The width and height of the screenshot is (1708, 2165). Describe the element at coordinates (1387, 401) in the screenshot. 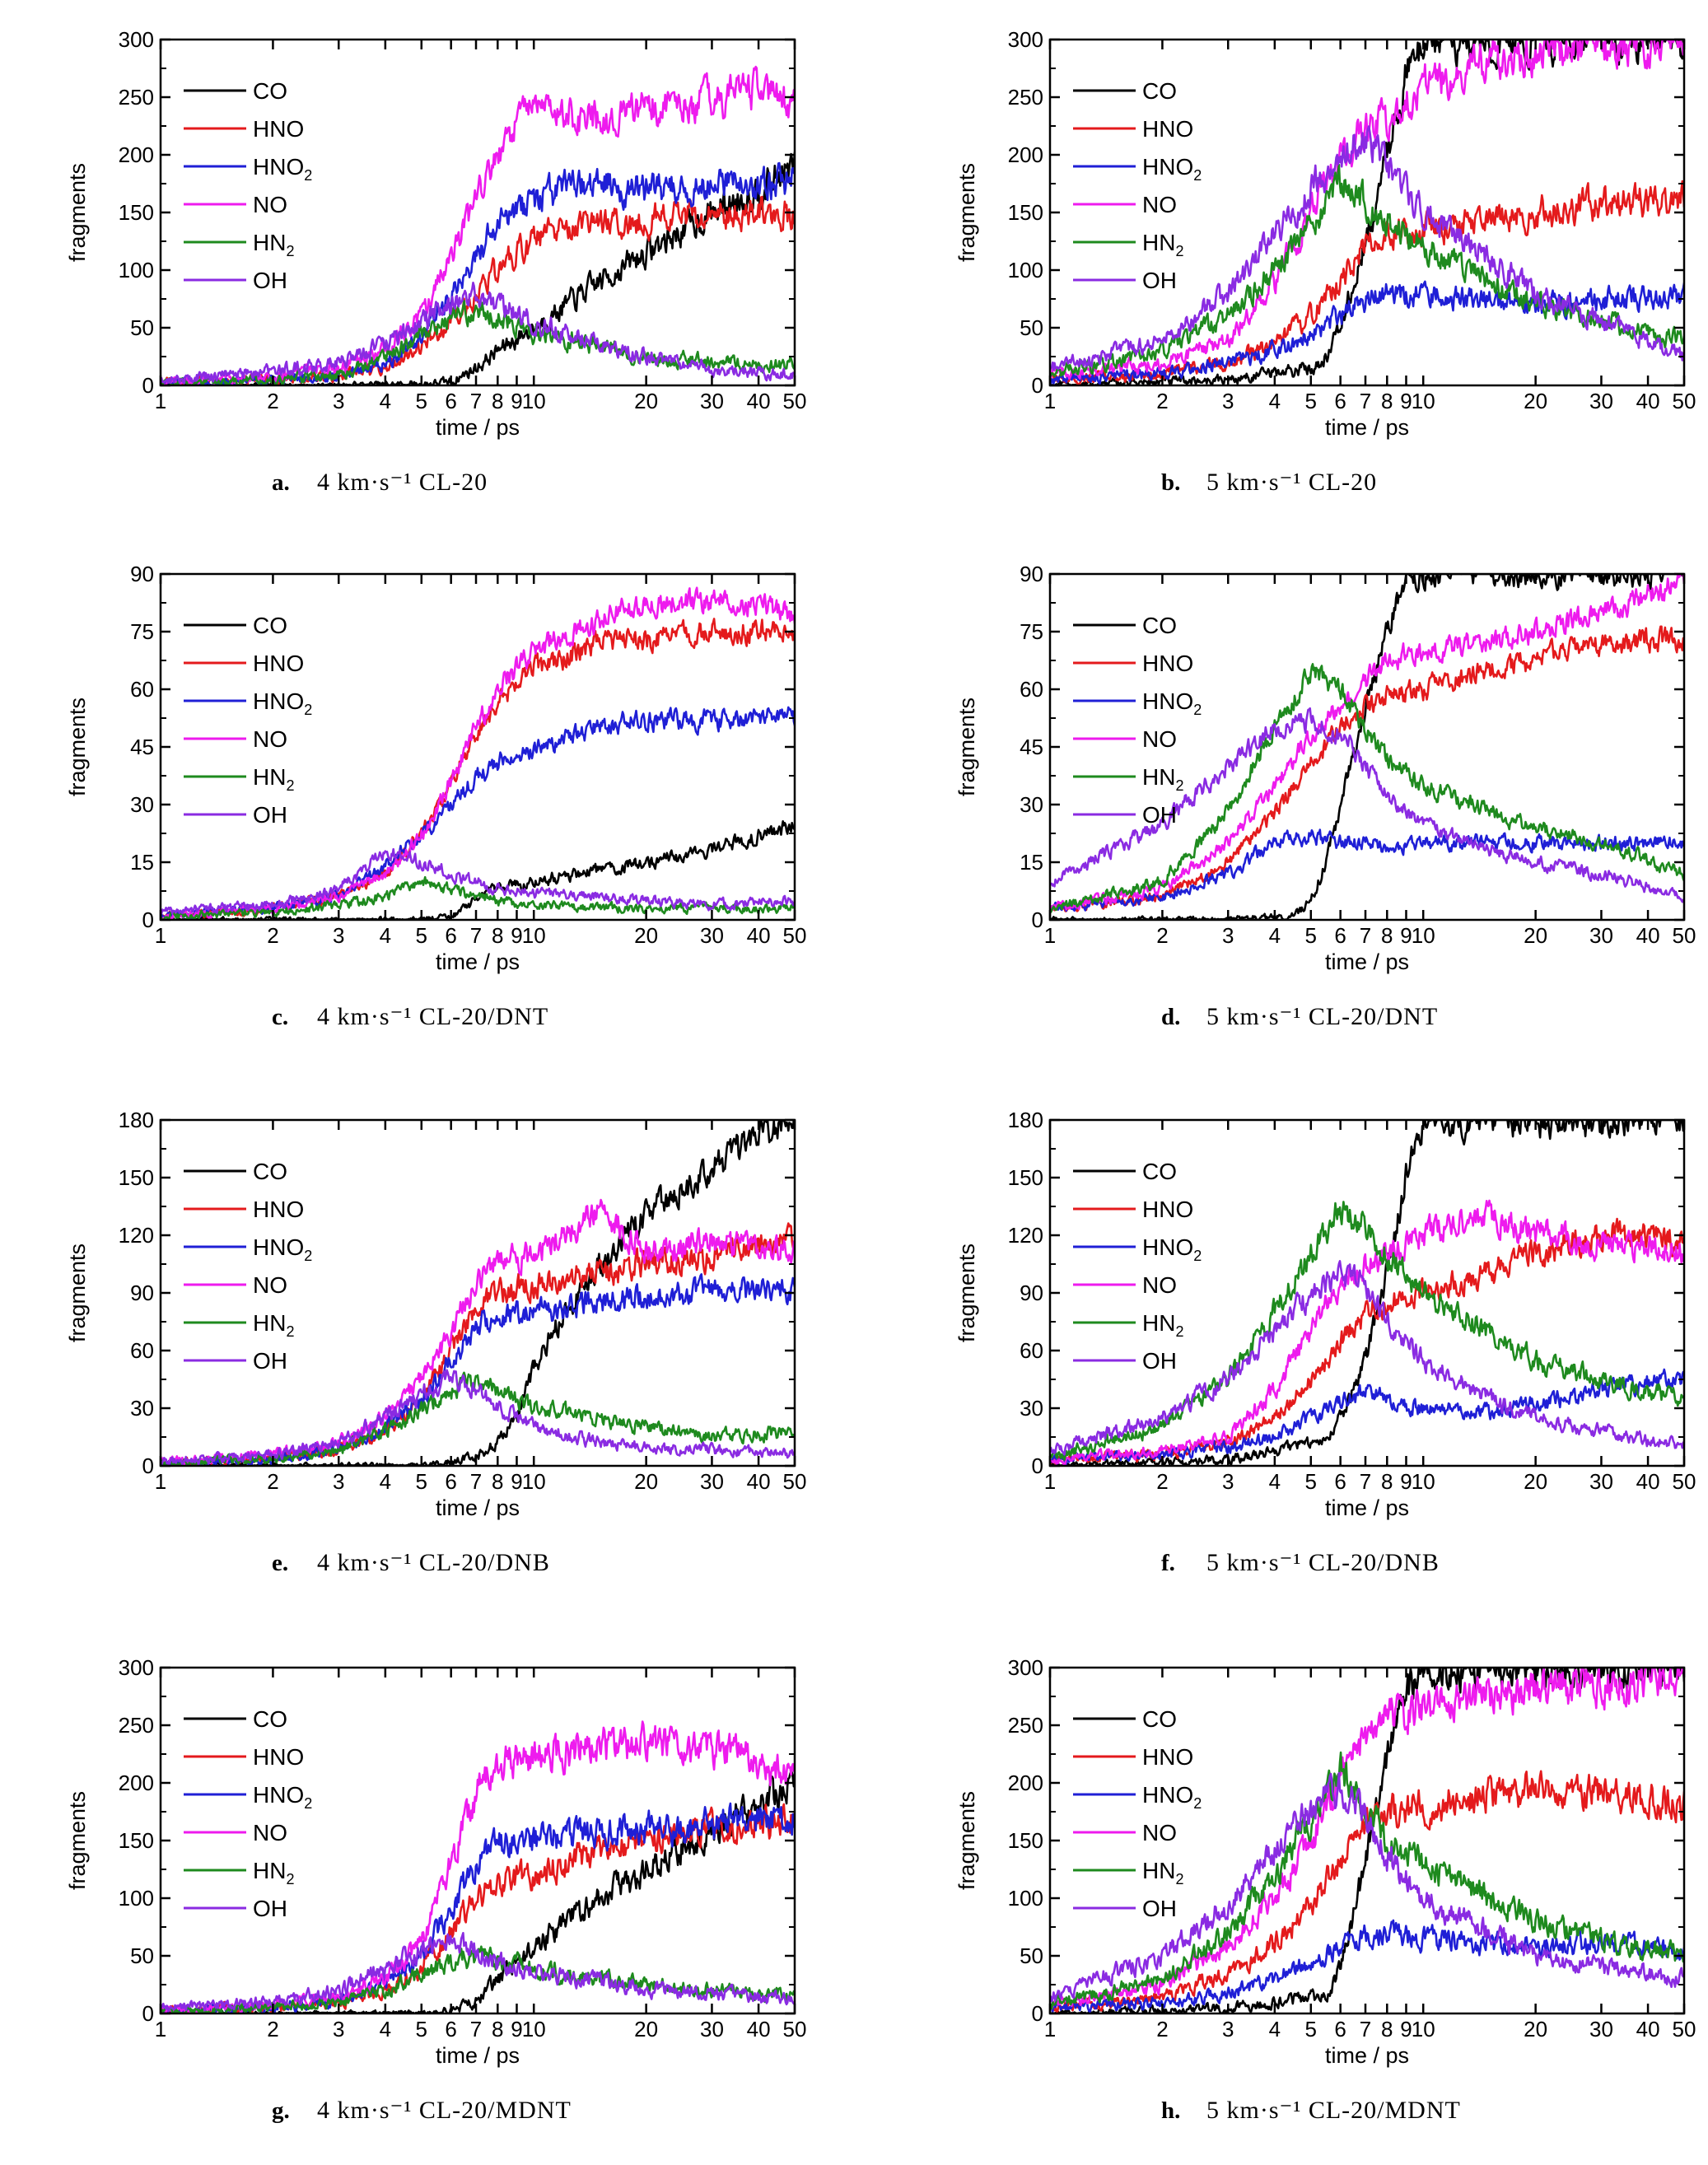

I see `x-tick-label: 8` at that location.